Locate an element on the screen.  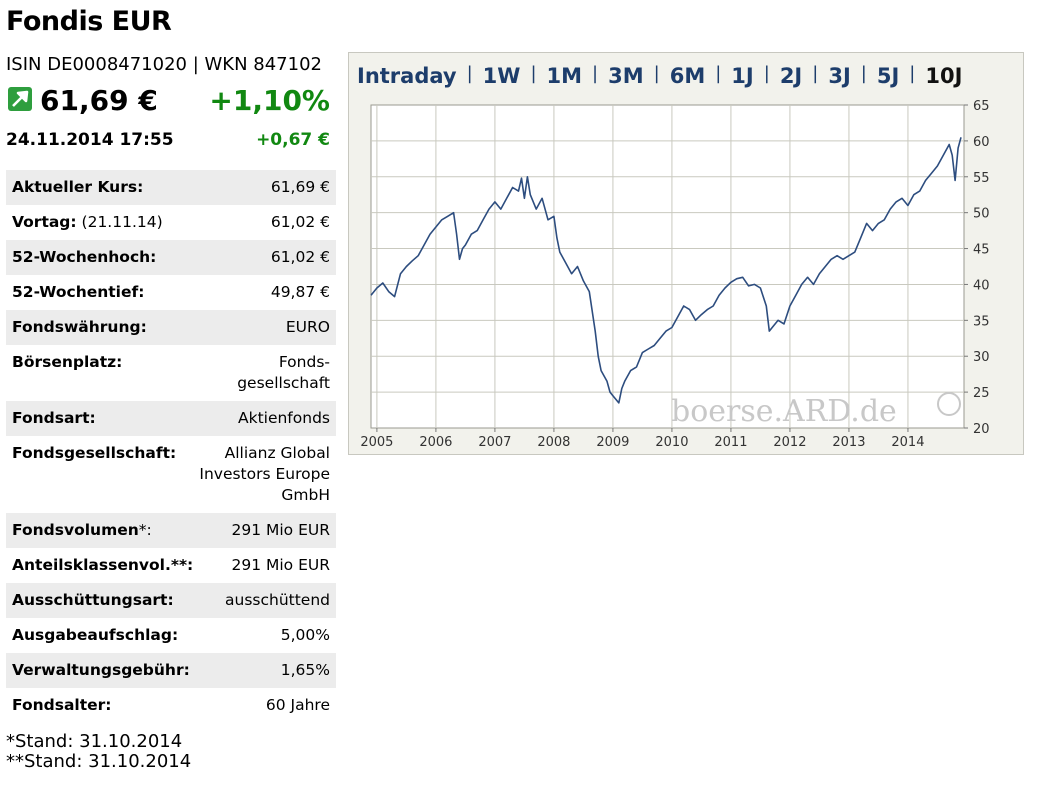
detail-label-text: Verwaltungsgebühr: is located at coordinates (101, 670).